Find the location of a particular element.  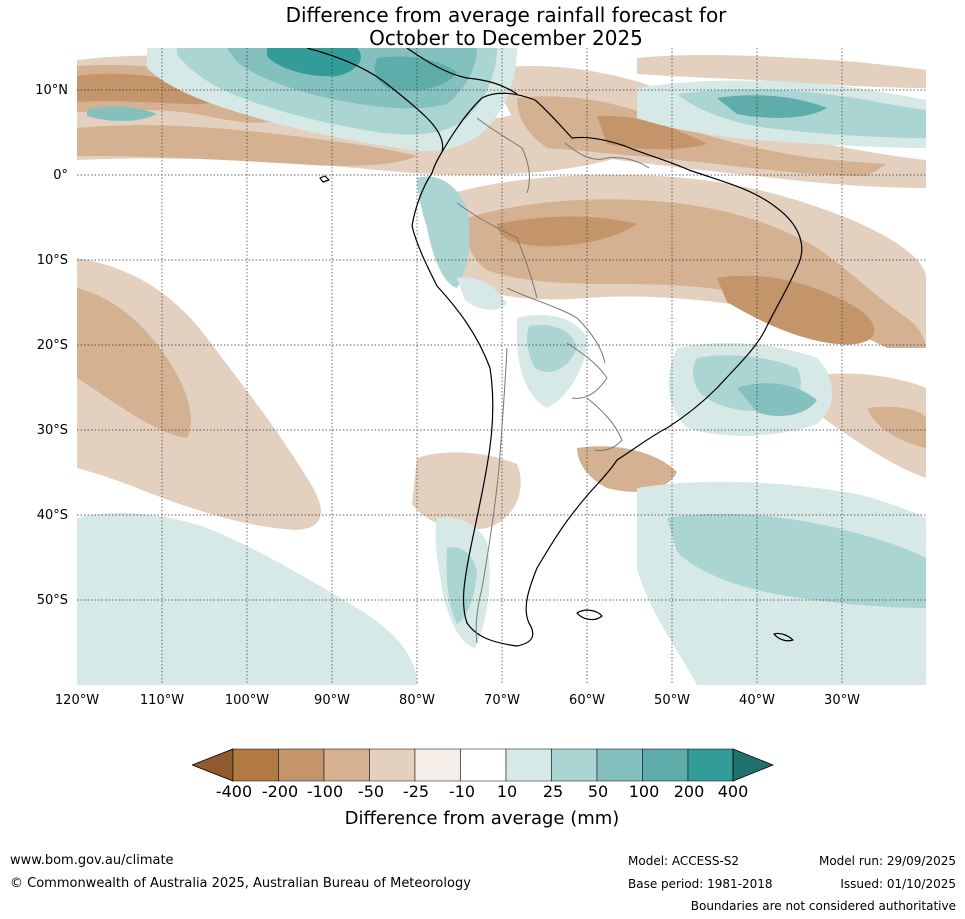

lon-label-80w: 80°W is located at coordinates (417, 700).